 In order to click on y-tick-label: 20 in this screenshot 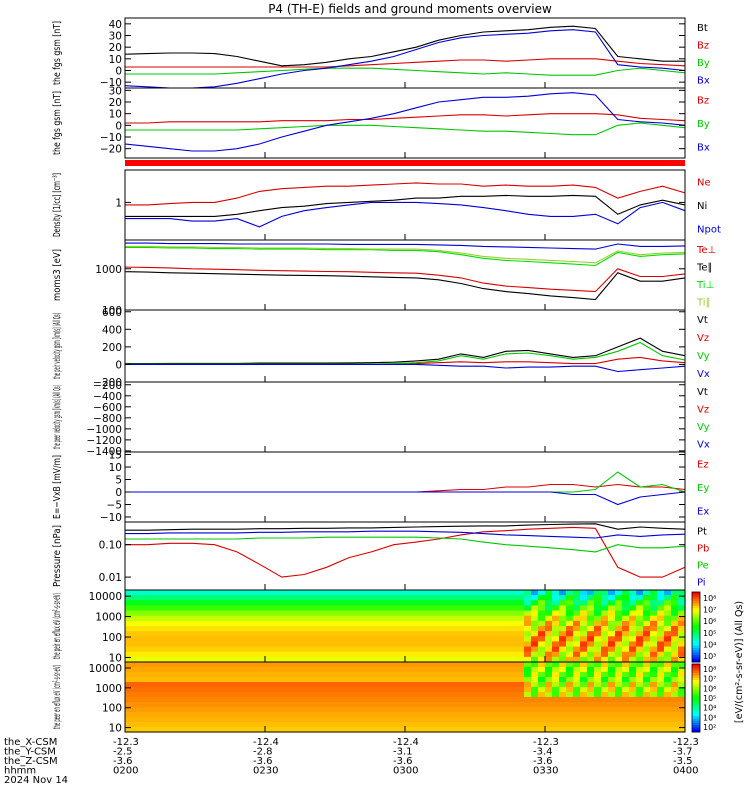, I will do `click(115, 103)`.